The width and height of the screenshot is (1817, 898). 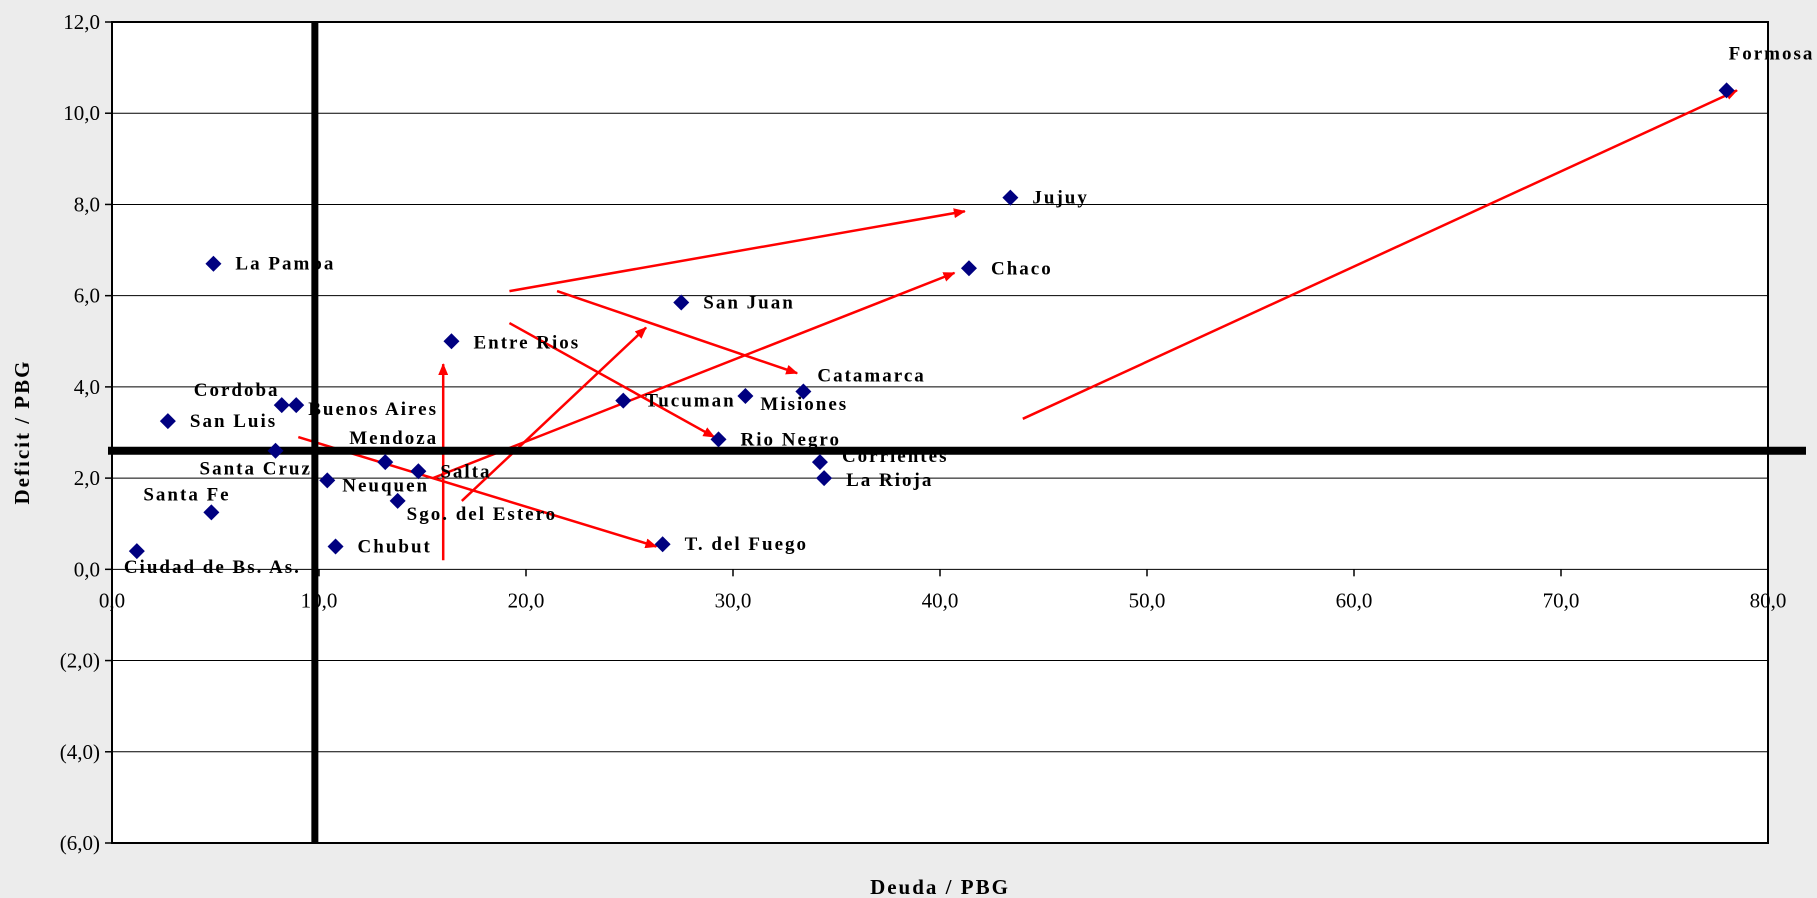 What do you see at coordinates (373, 409) in the screenshot?
I see `point-label: Buenos Aires` at bounding box center [373, 409].